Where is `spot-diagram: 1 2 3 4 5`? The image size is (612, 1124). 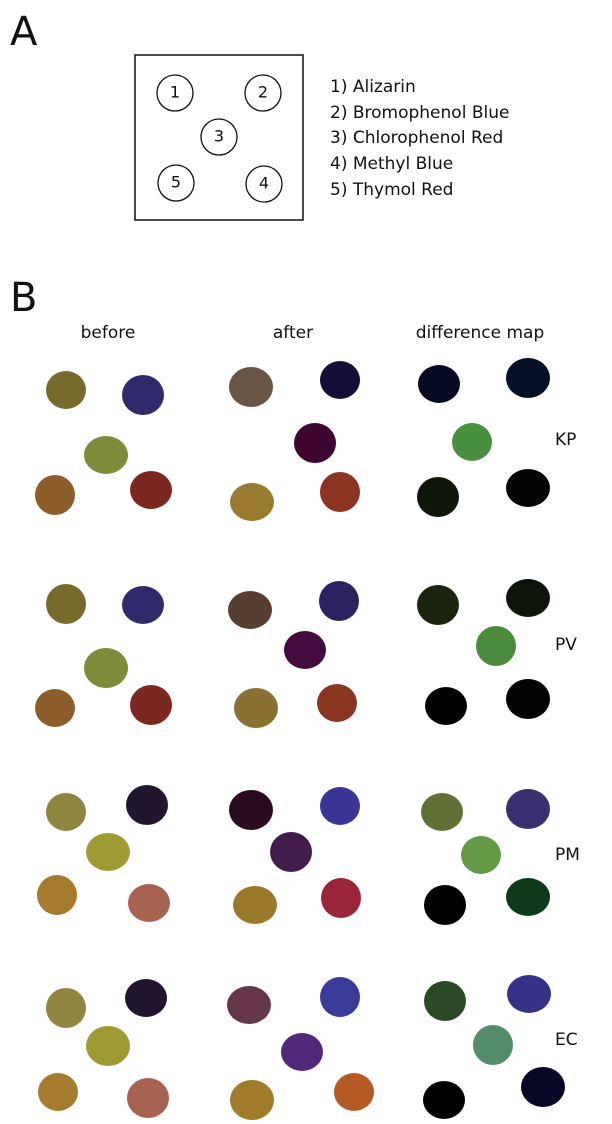 spot-diagram: 1 2 3 4 5 is located at coordinates (219, 138).